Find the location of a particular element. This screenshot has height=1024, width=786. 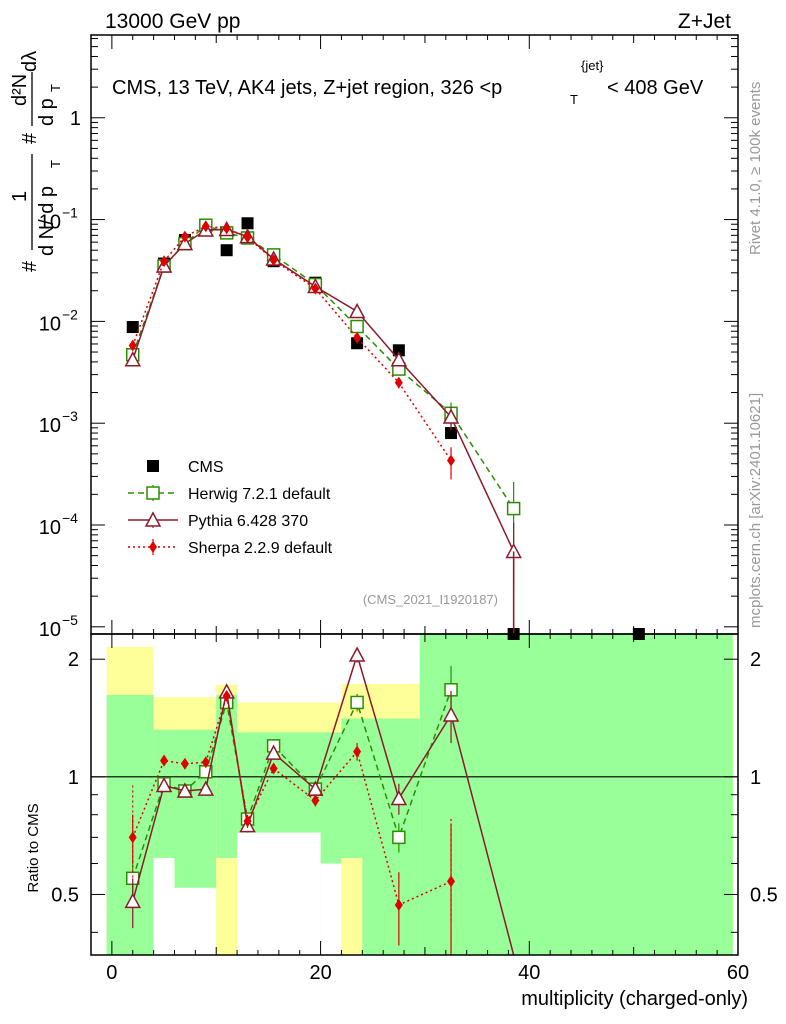

ratio-y-tick-label-right: 1 is located at coordinates (755, 778).